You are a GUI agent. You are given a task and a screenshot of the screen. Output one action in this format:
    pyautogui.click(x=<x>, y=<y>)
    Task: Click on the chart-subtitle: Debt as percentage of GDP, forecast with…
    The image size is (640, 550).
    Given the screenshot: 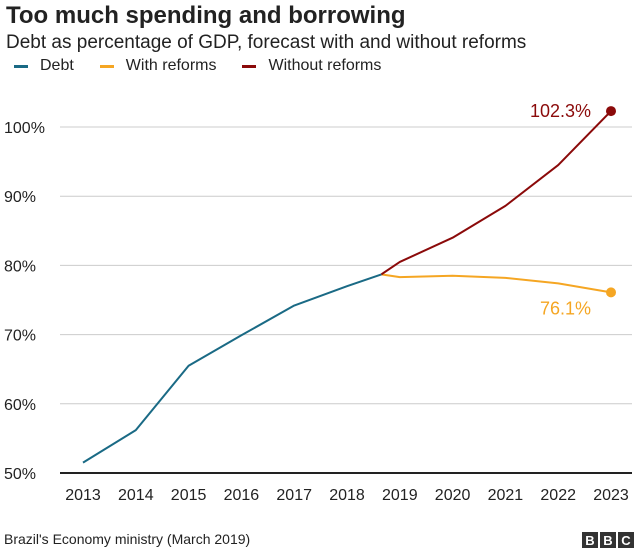 What is the action you would take?
    pyautogui.click(x=266, y=42)
    